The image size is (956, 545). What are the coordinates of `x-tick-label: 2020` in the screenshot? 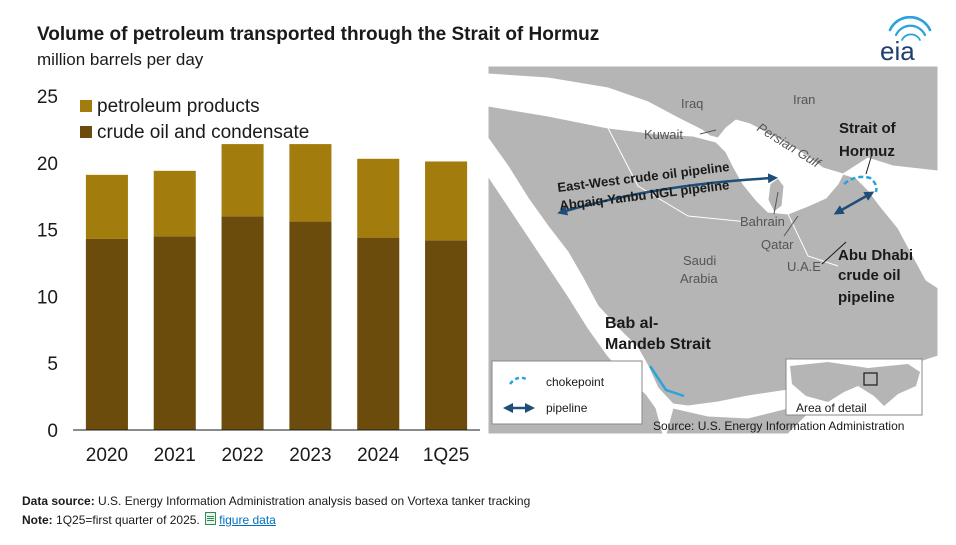 It's located at (107, 455).